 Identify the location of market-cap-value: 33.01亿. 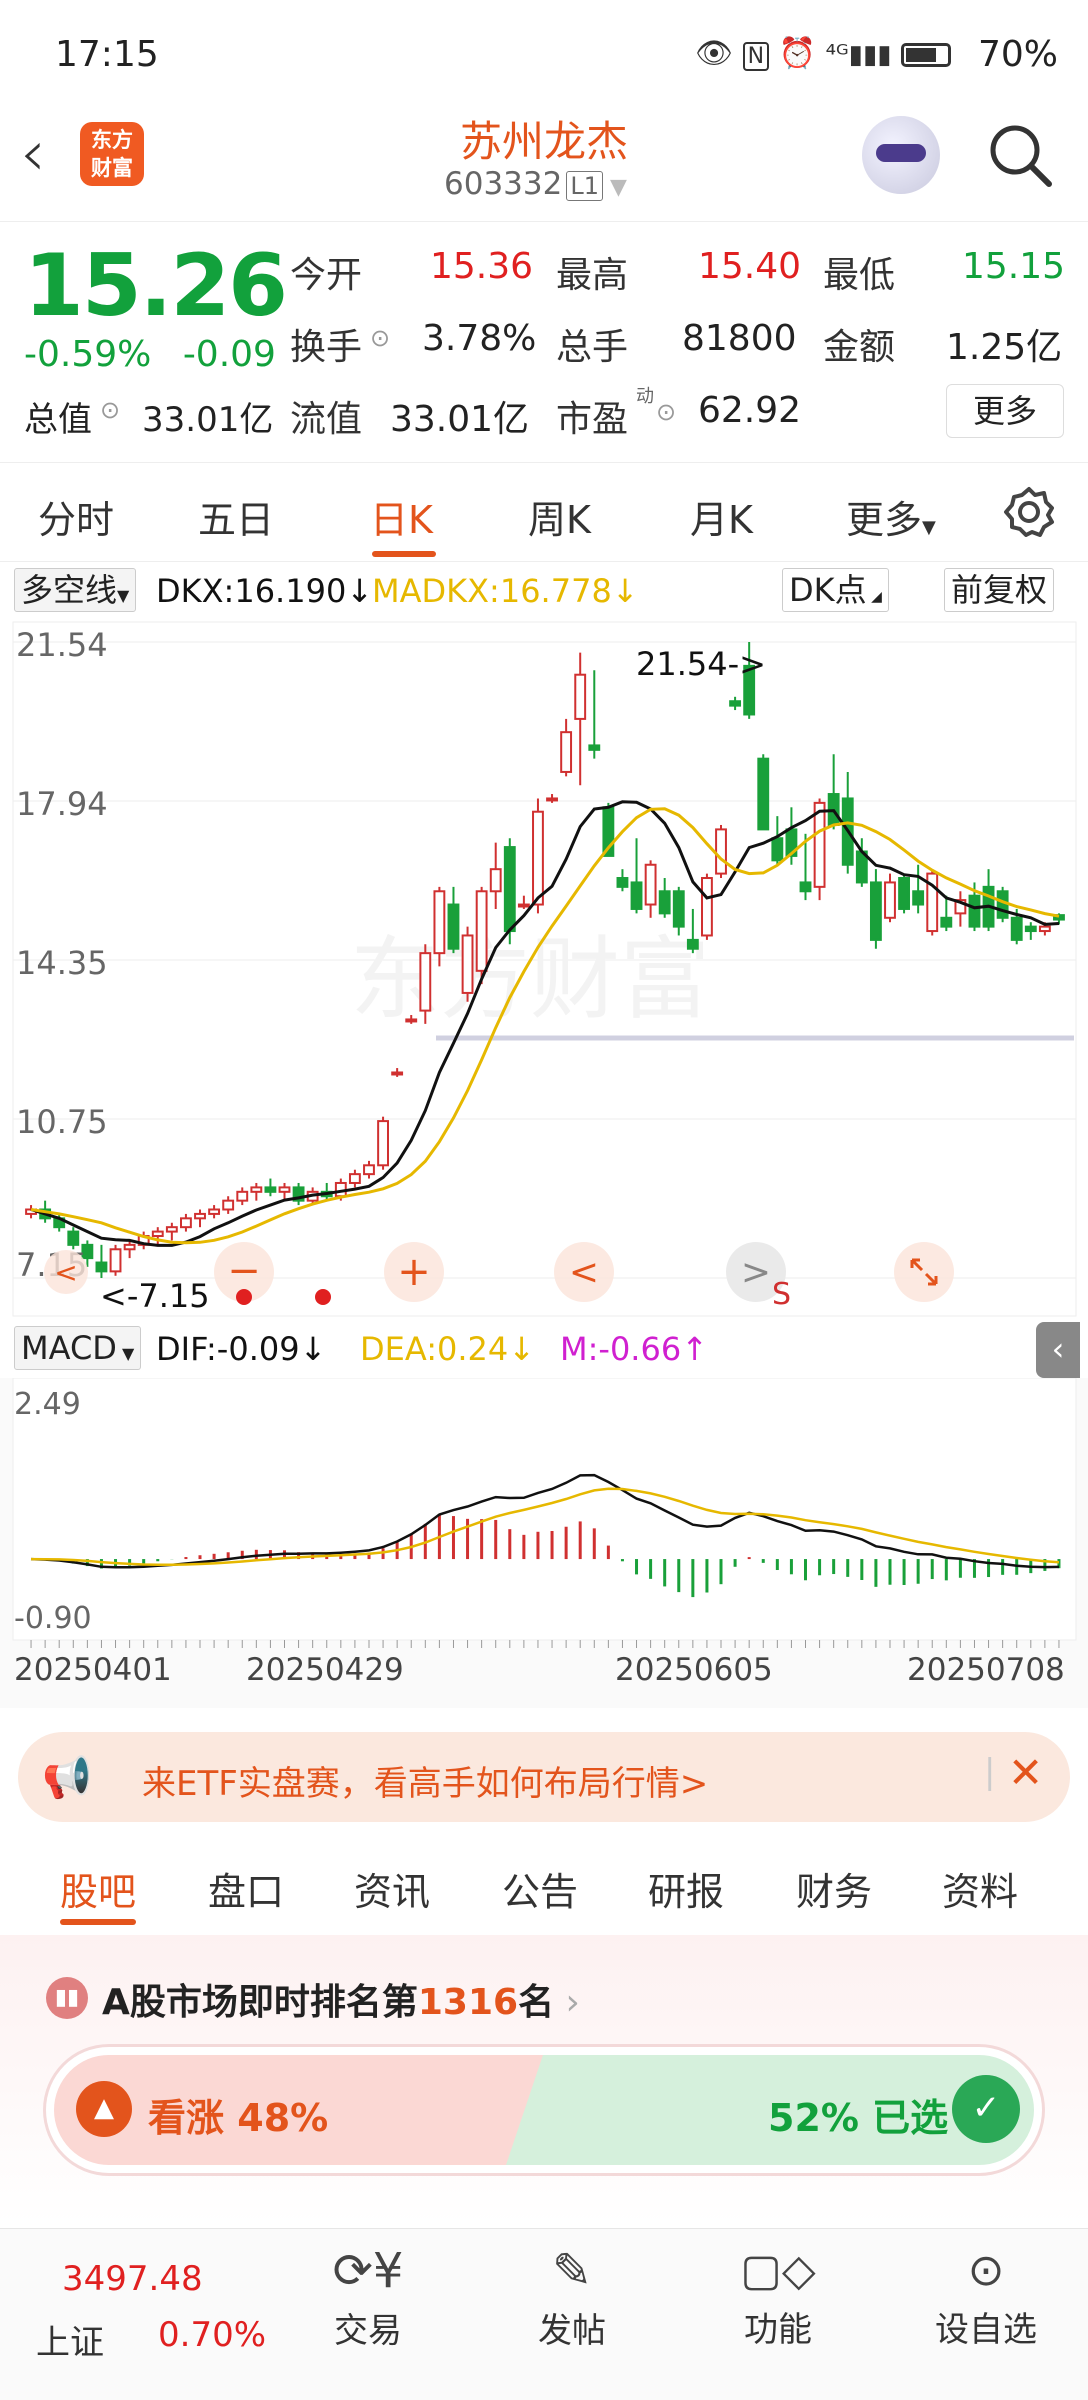
(208, 420).